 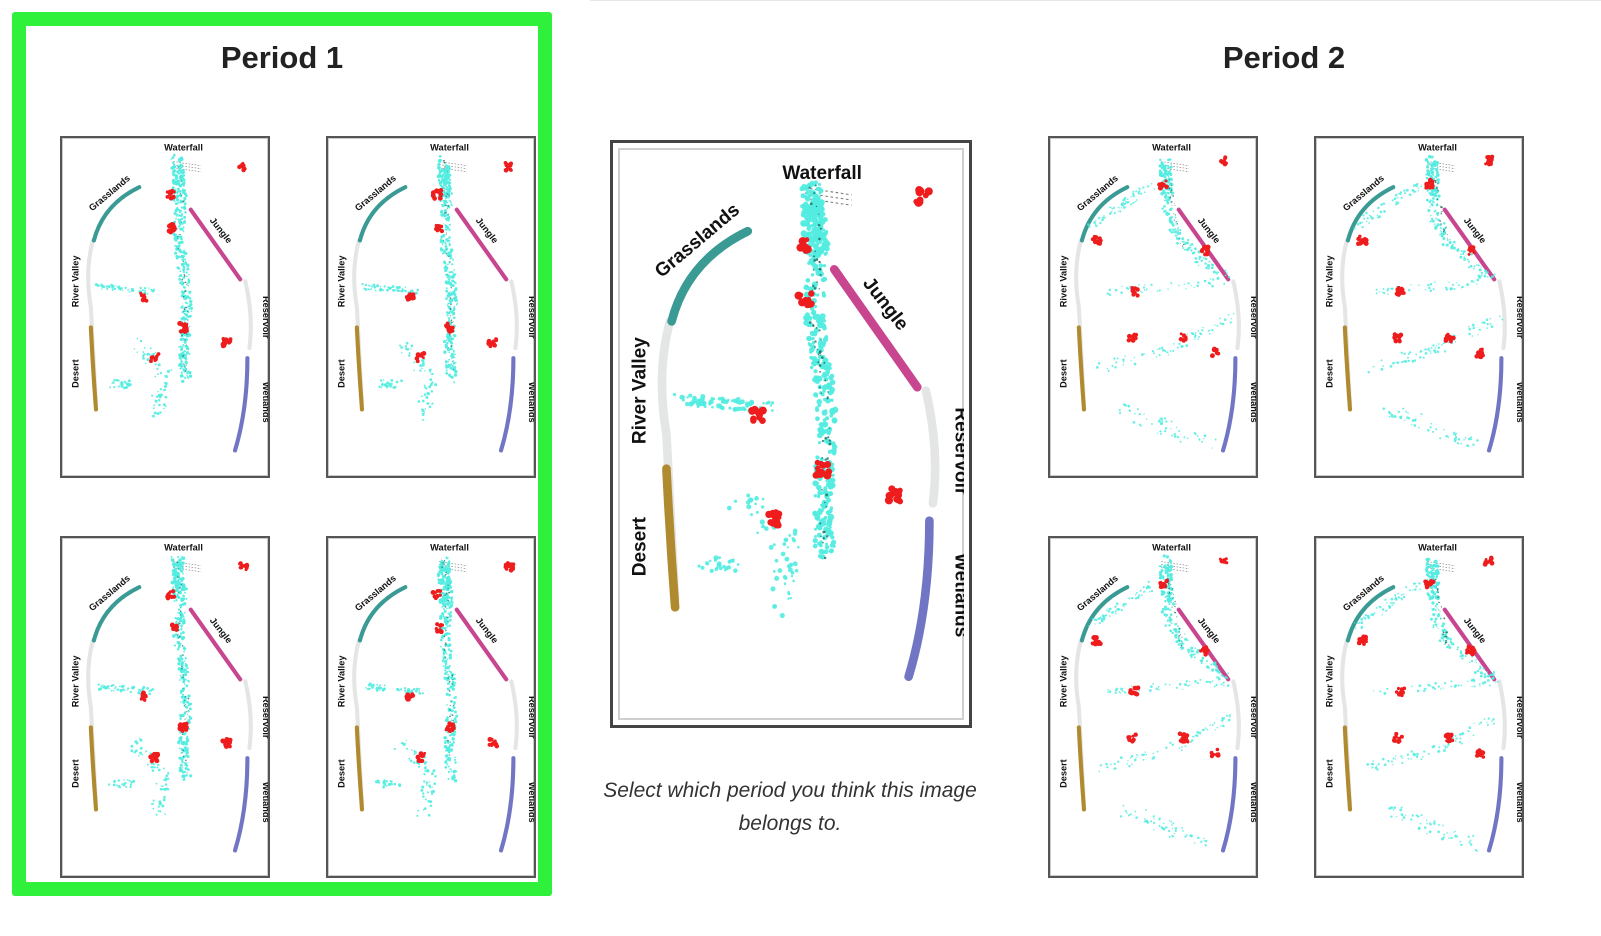 What do you see at coordinates (187, 570) in the screenshot?
I see `waterfall-marker` at bounding box center [187, 570].